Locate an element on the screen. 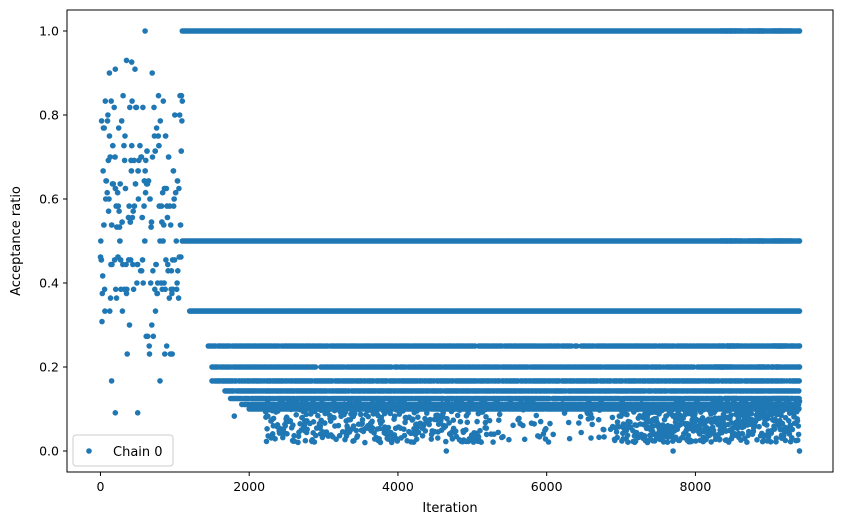 The image size is (846, 525). legend-label-chain-0: Chain 0 is located at coordinates (138, 452).